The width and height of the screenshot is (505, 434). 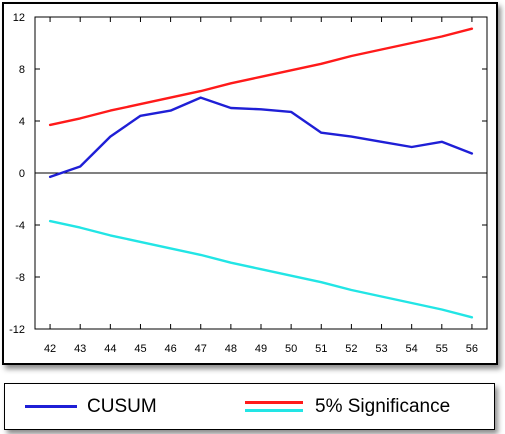 What do you see at coordinates (231, 349) in the screenshot?
I see `x-tick-label: 48` at bounding box center [231, 349].